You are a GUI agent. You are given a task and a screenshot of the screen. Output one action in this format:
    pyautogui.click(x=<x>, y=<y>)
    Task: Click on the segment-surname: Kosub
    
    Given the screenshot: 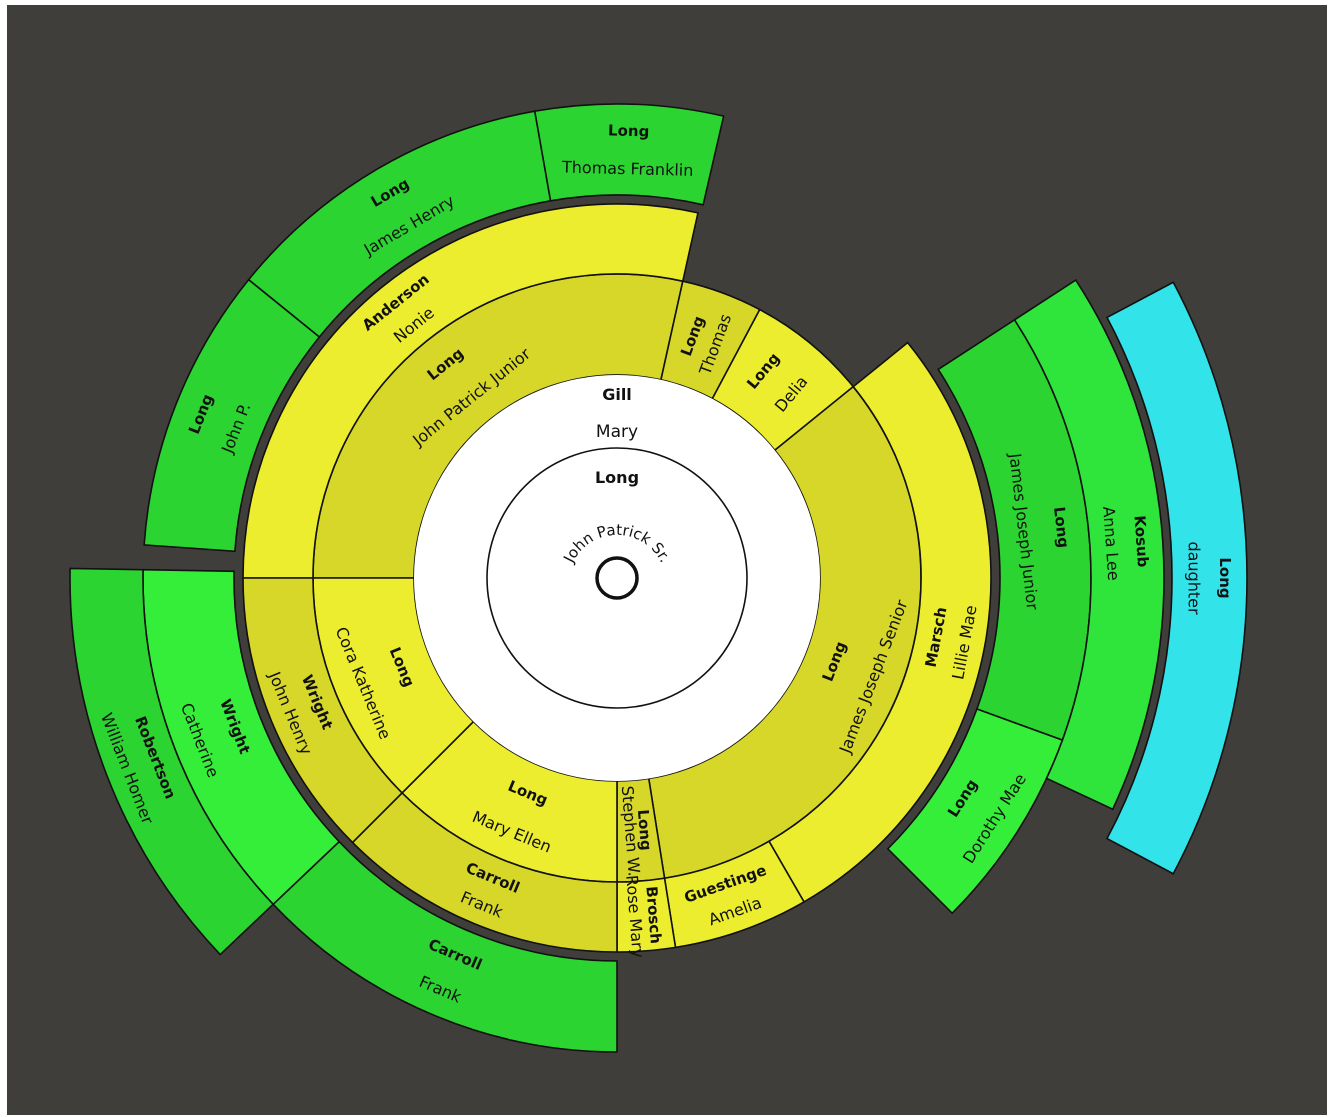 What is the action you would take?
    pyautogui.click(x=1142, y=541)
    